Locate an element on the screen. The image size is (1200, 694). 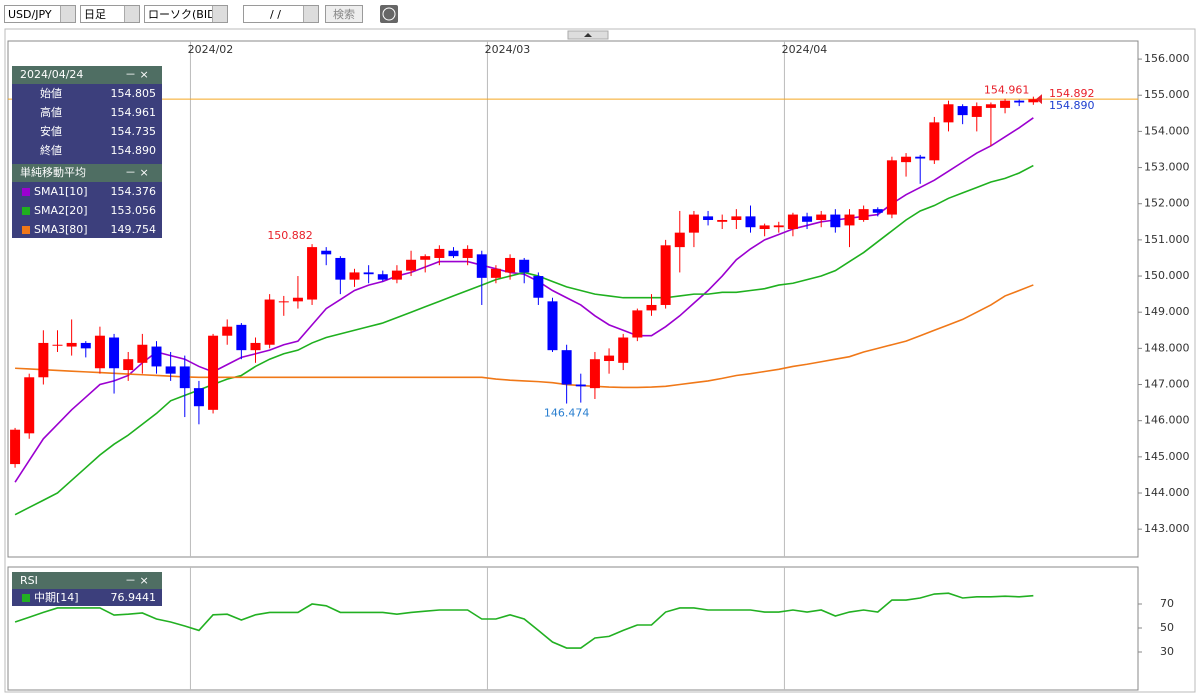
y-tick-label: 147.000 is located at coordinates (1167, 384).